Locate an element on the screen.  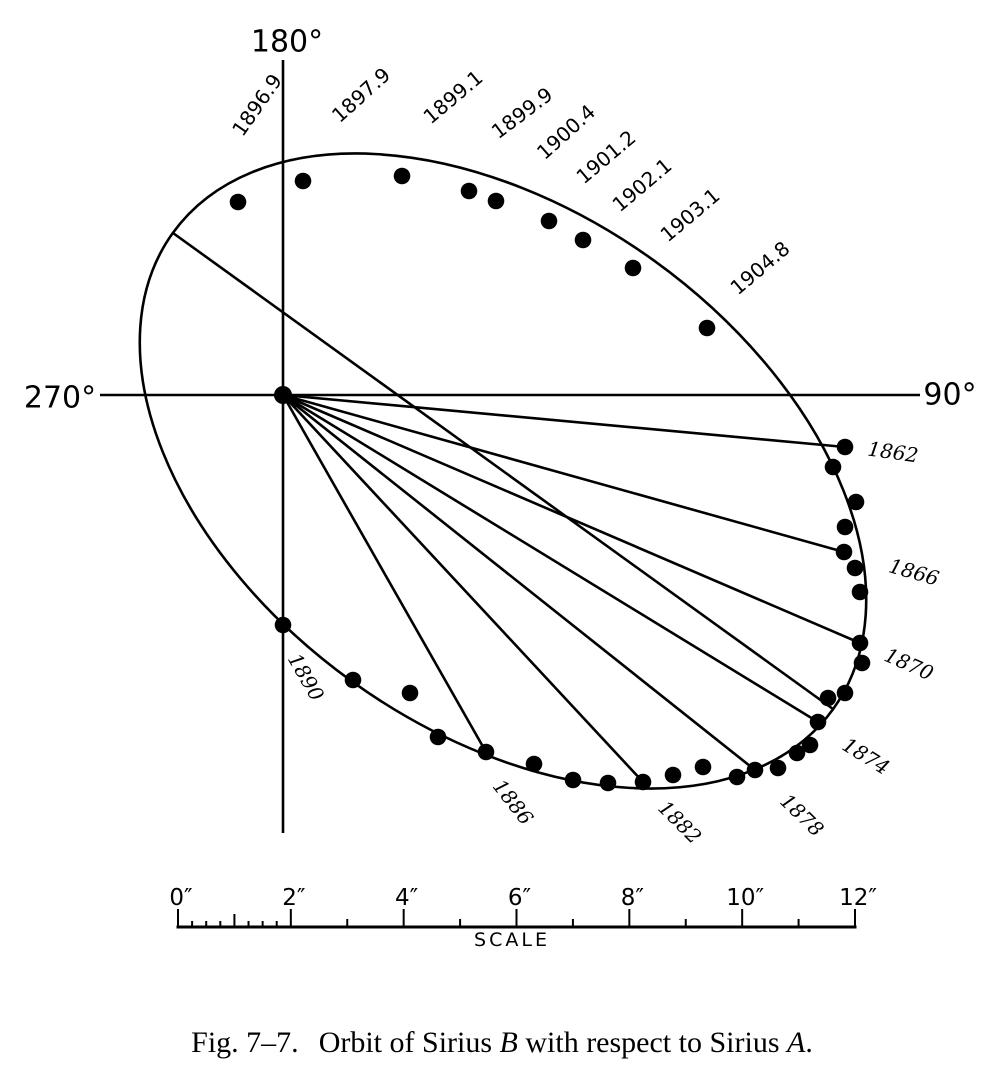
scale-tick-label-6: 6″ is located at coordinates (520, 898).